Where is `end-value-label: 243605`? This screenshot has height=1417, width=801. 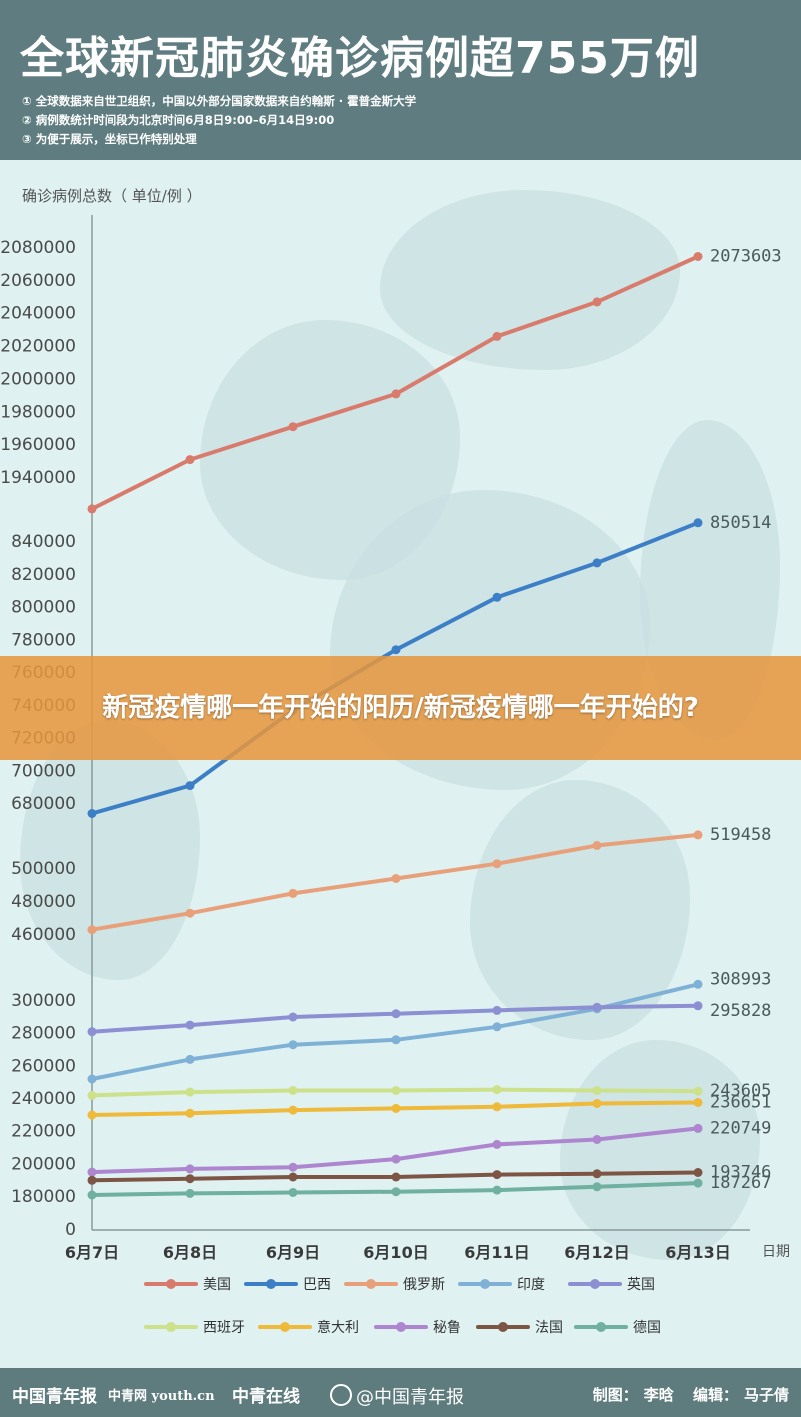 end-value-label: 243605 is located at coordinates (740, 1091).